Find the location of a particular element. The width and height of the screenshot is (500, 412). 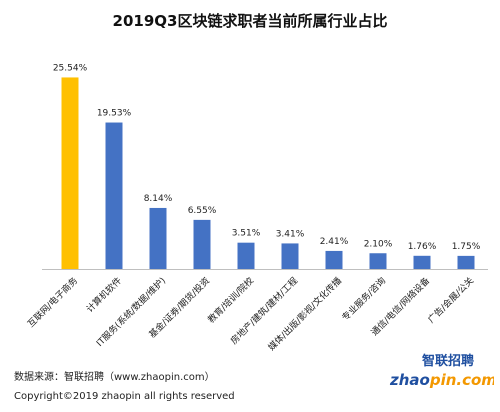

value-label-6: 3.41% is located at coordinates (290, 234).